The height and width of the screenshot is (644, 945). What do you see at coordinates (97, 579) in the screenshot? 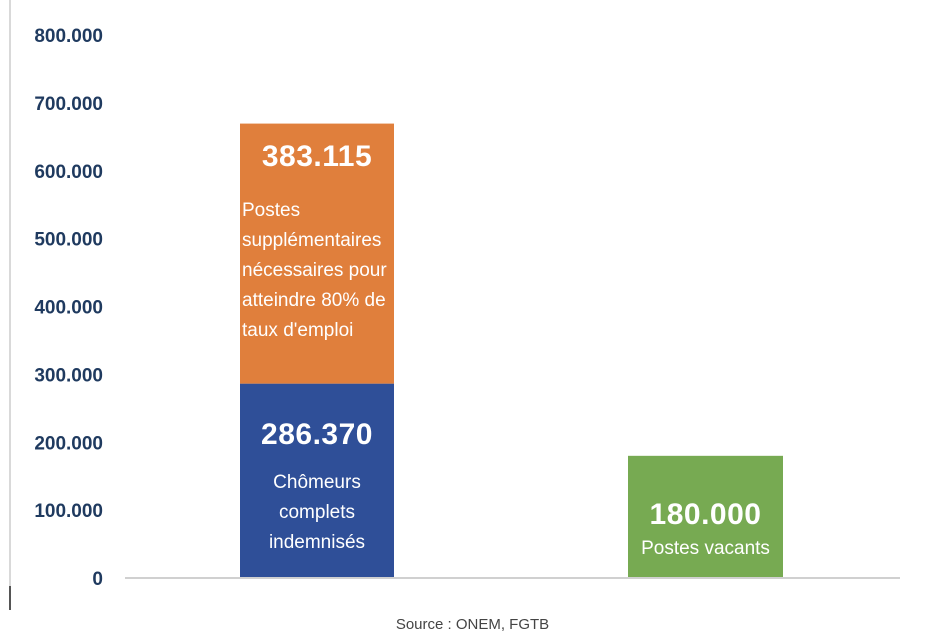
I see `y-tick-label: 0` at bounding box center [97, 579].